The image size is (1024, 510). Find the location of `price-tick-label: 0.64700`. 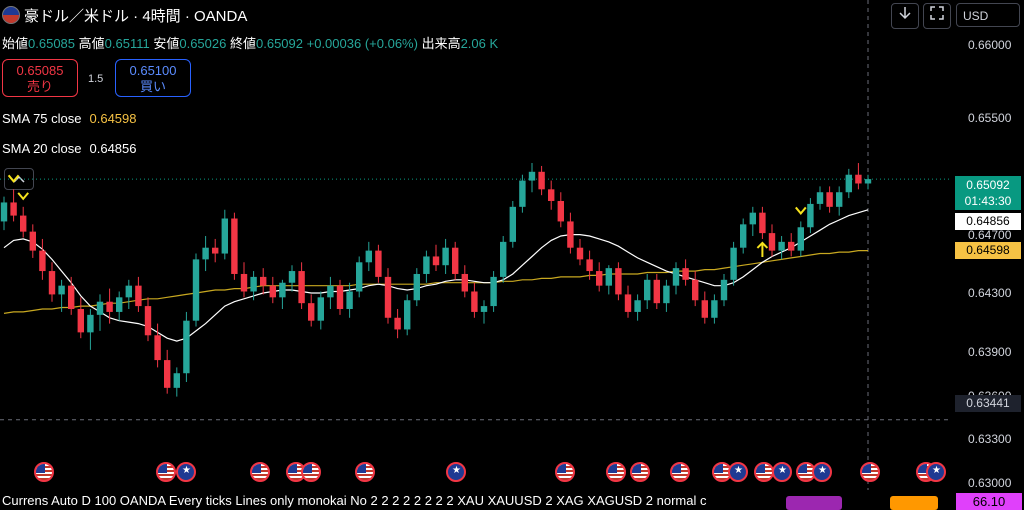

price-tick-label: 0.64700 is located at coordinates (990, 235).